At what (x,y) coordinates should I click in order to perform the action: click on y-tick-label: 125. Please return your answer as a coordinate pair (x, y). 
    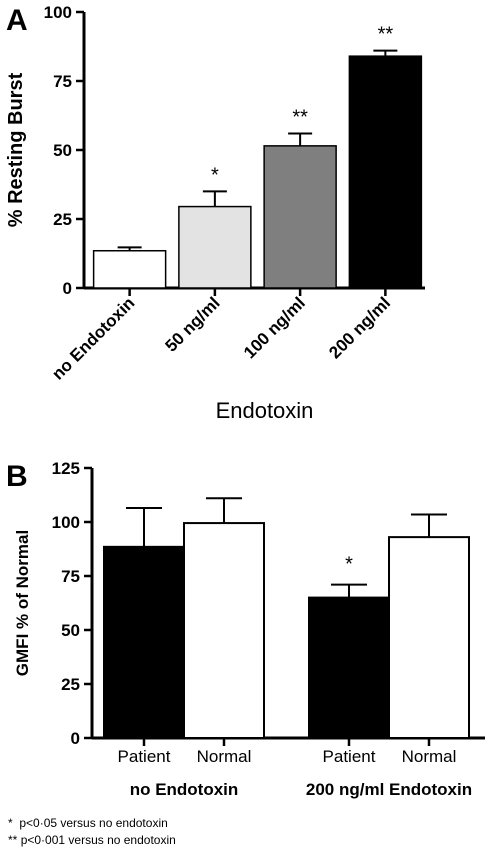
    Looking at the image, I should click on (66, 468).